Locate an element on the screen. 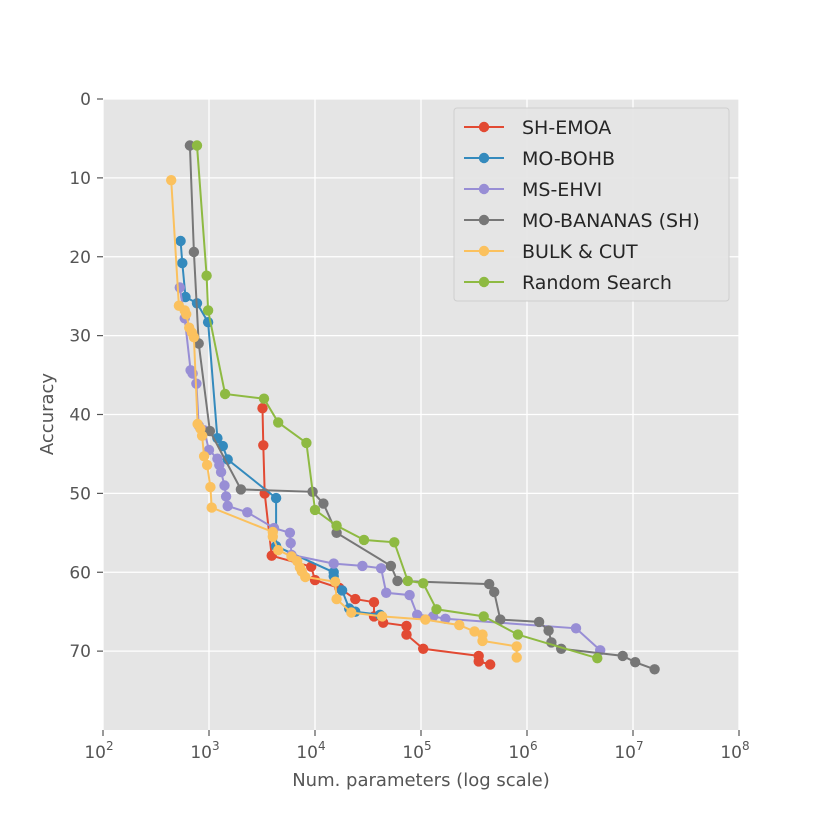 The height and width of the screenshot is (822, 822). legend-box is located at coordinates (591, 204).